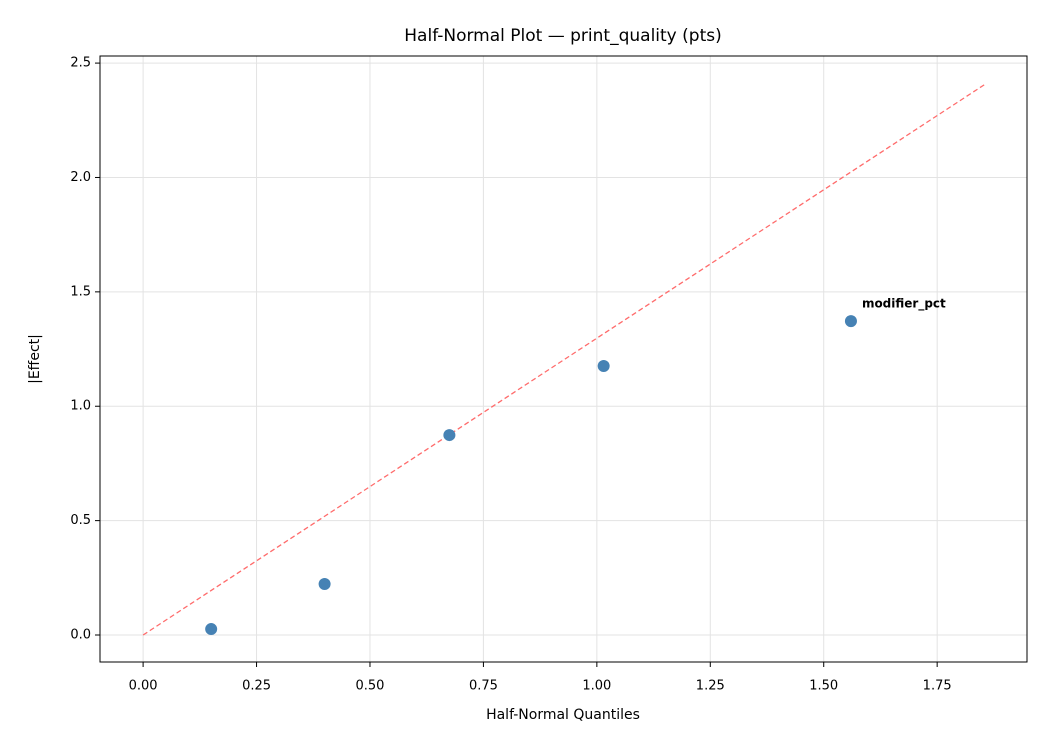 This screenshot has width=1050, height=750. Describe the element at coordinates (35, 359) in the screenshot. I see `y-axis-label: |Effect|` at that location.